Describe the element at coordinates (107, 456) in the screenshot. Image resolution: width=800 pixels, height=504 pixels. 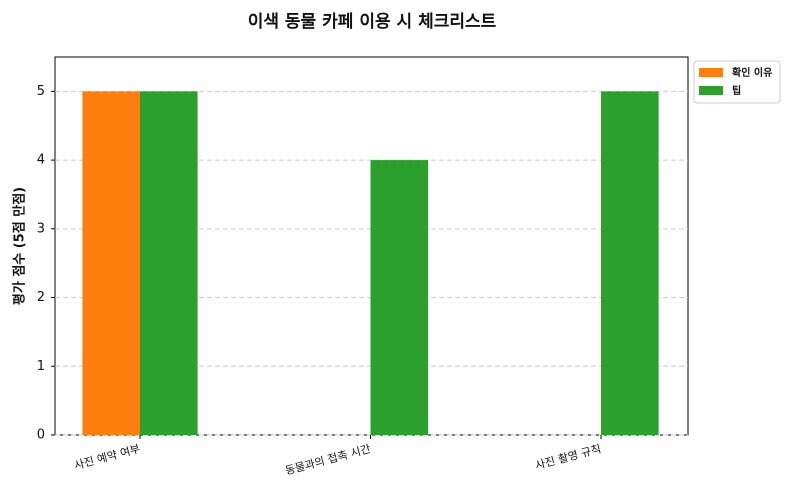
I see `x-tick-label: 사진 예약 여부` at that location.